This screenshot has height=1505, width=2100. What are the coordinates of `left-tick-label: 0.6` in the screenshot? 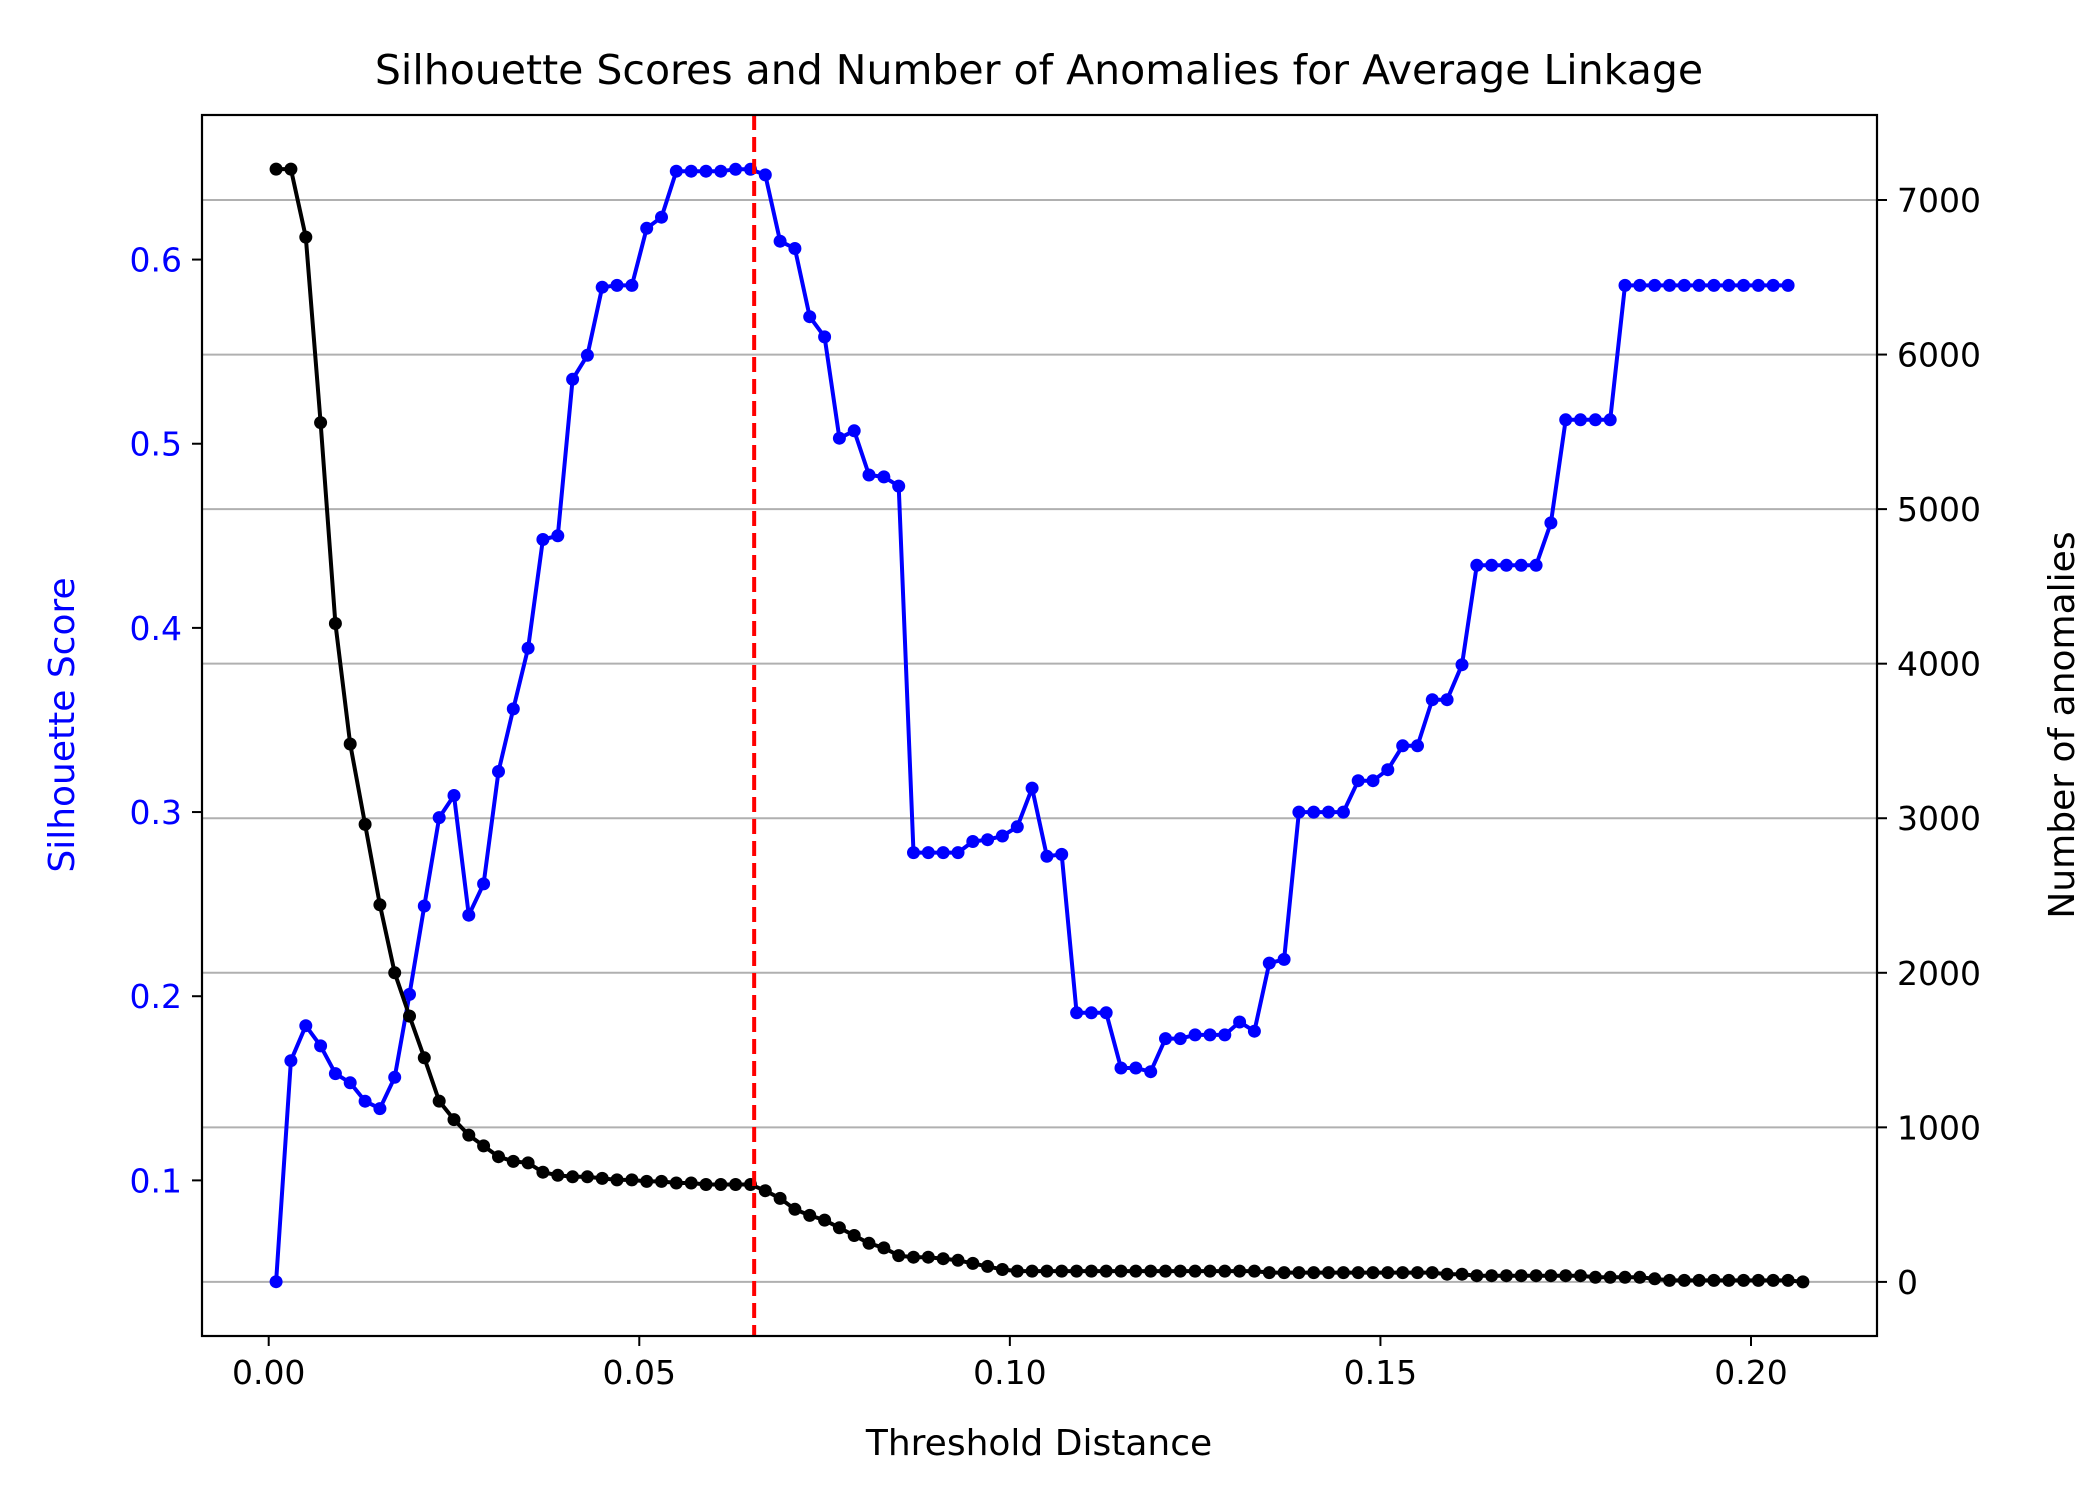 It's located at (156, 260).